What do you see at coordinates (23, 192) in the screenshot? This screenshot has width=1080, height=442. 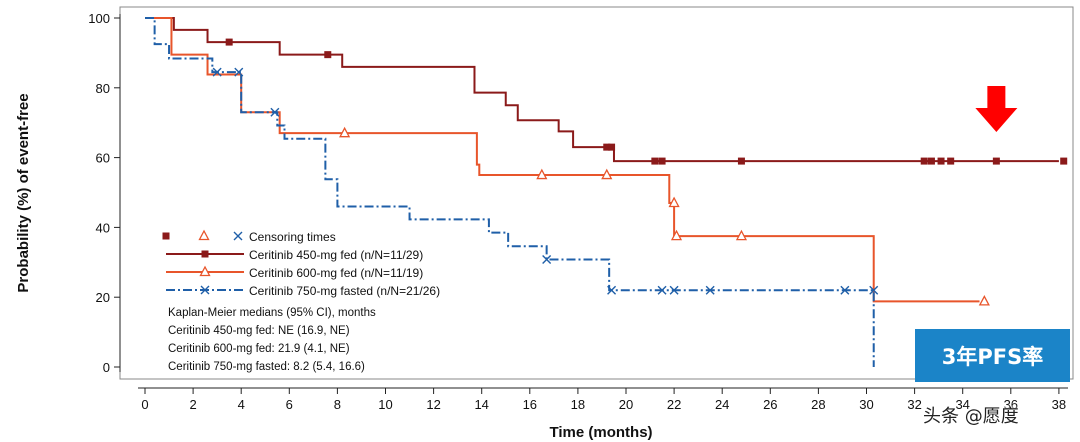 I see `y-axis-title: Probability (%) of event-free` at bounding box center [23, 192].